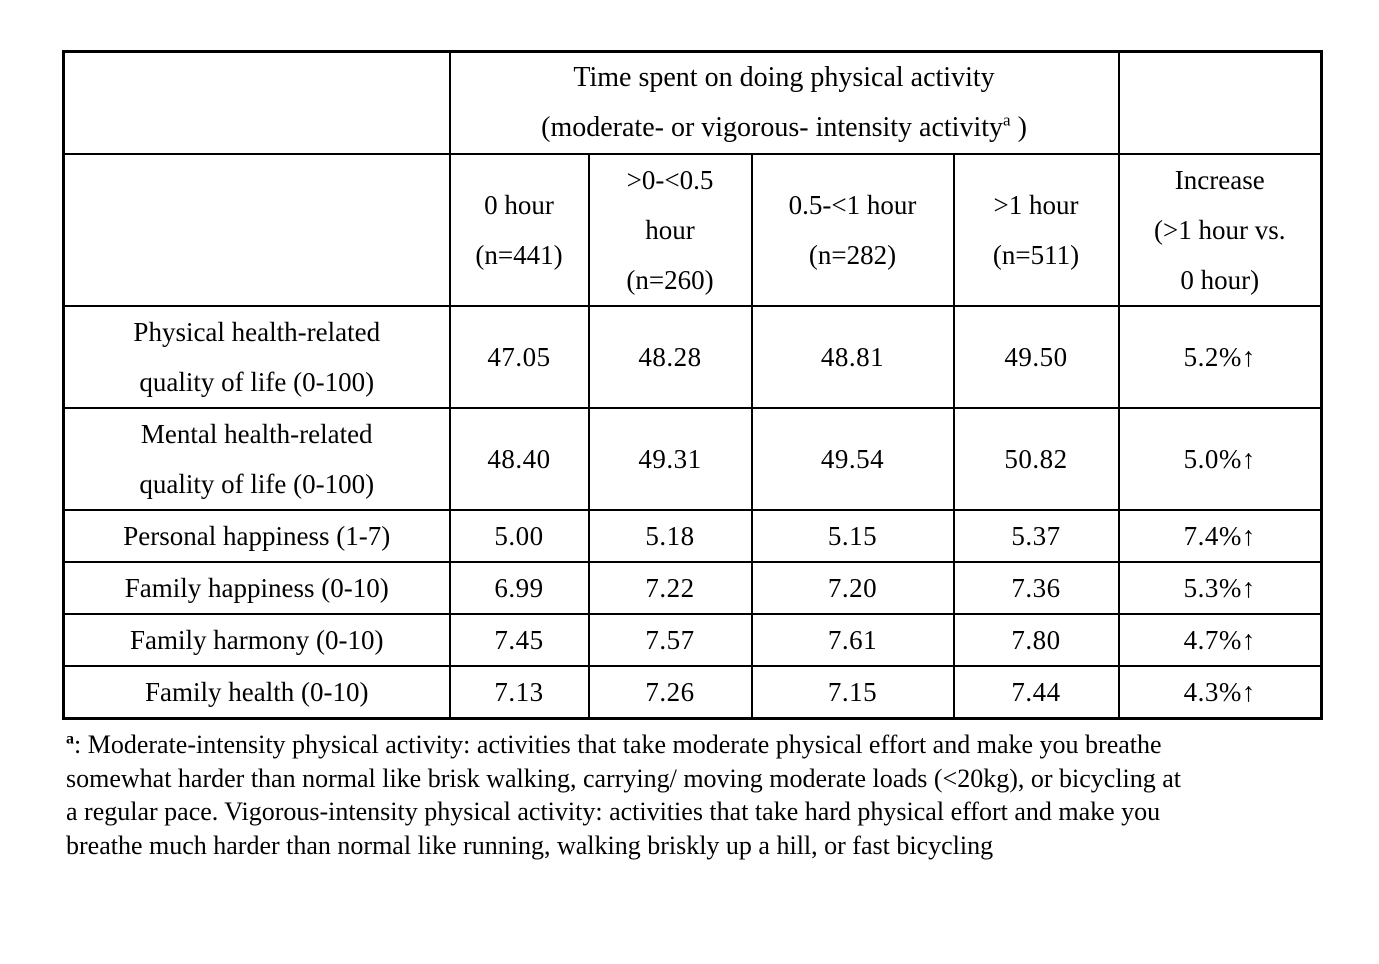 This screenshot has height=964, width=1379. Describe the element at coordinates (670, 692) in the screenshot. I see `value-cell: 7.26` at that location.